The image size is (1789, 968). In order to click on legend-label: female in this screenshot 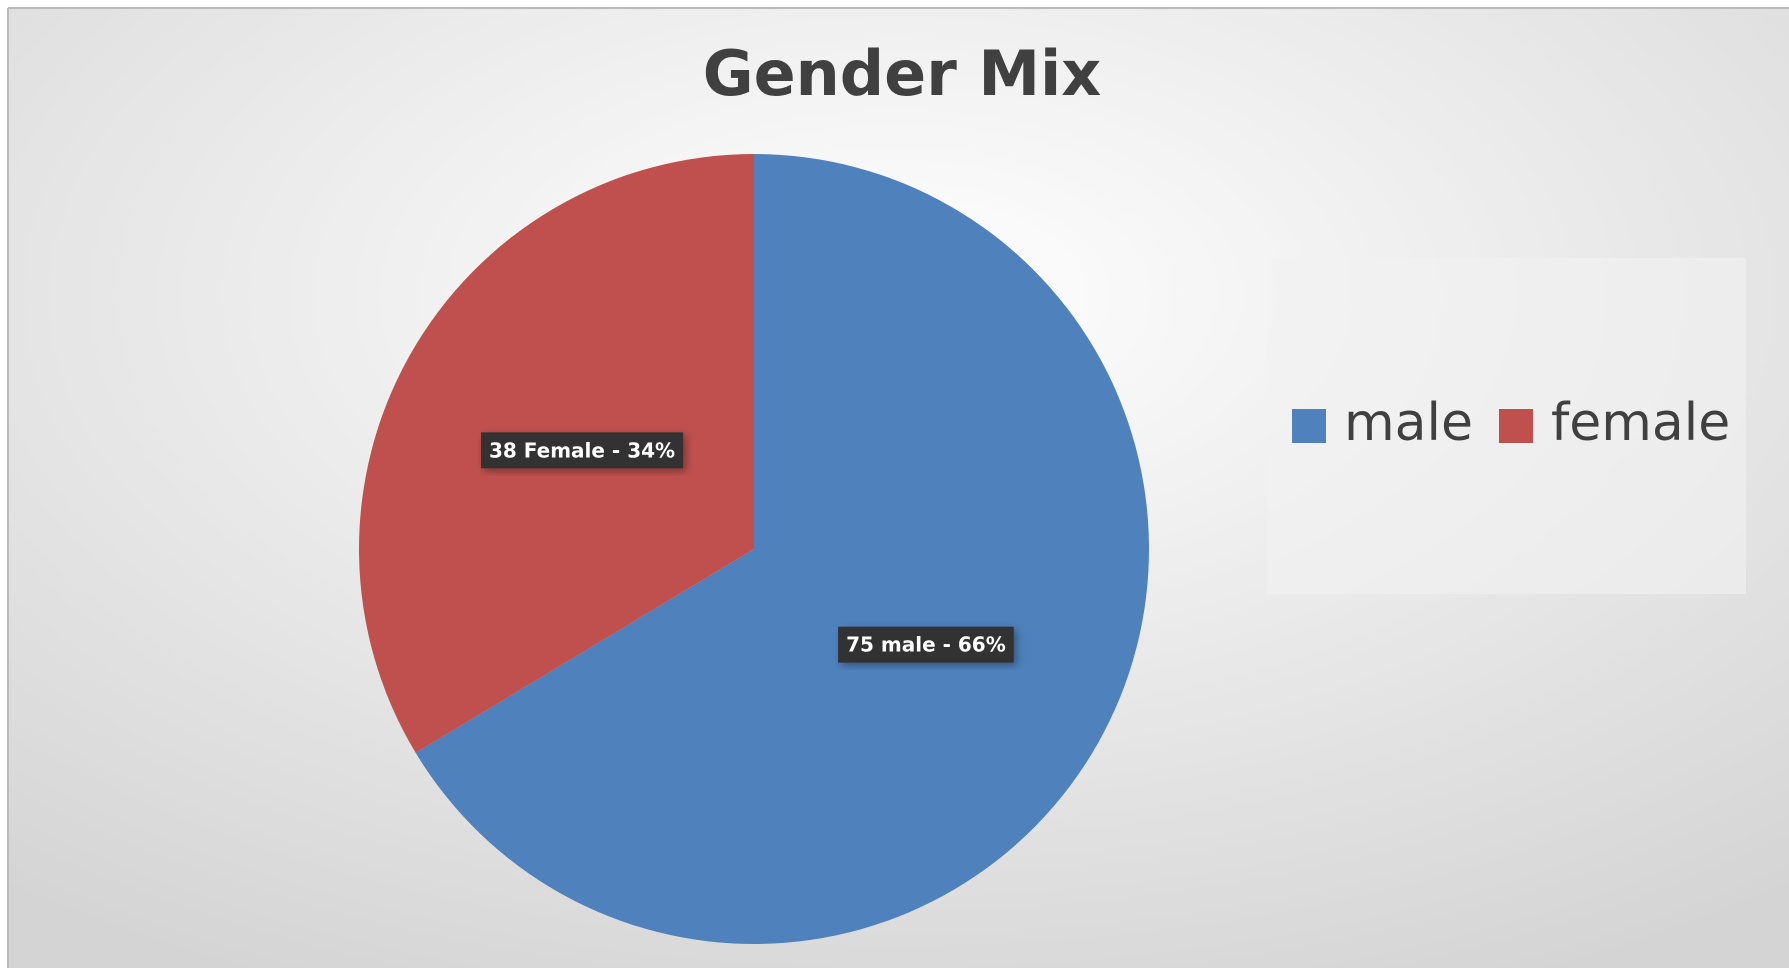, I will do `click(1640, 423)`.